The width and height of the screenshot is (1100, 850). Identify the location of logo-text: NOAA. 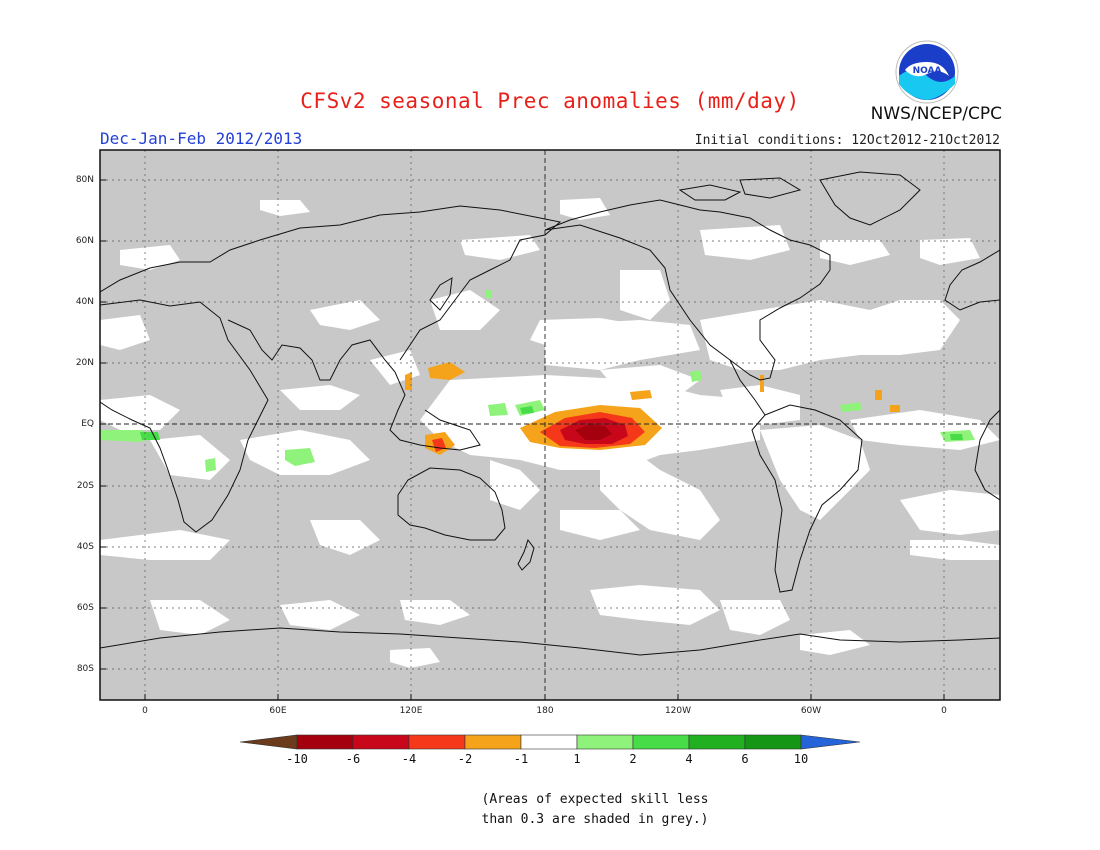
(927, 71).